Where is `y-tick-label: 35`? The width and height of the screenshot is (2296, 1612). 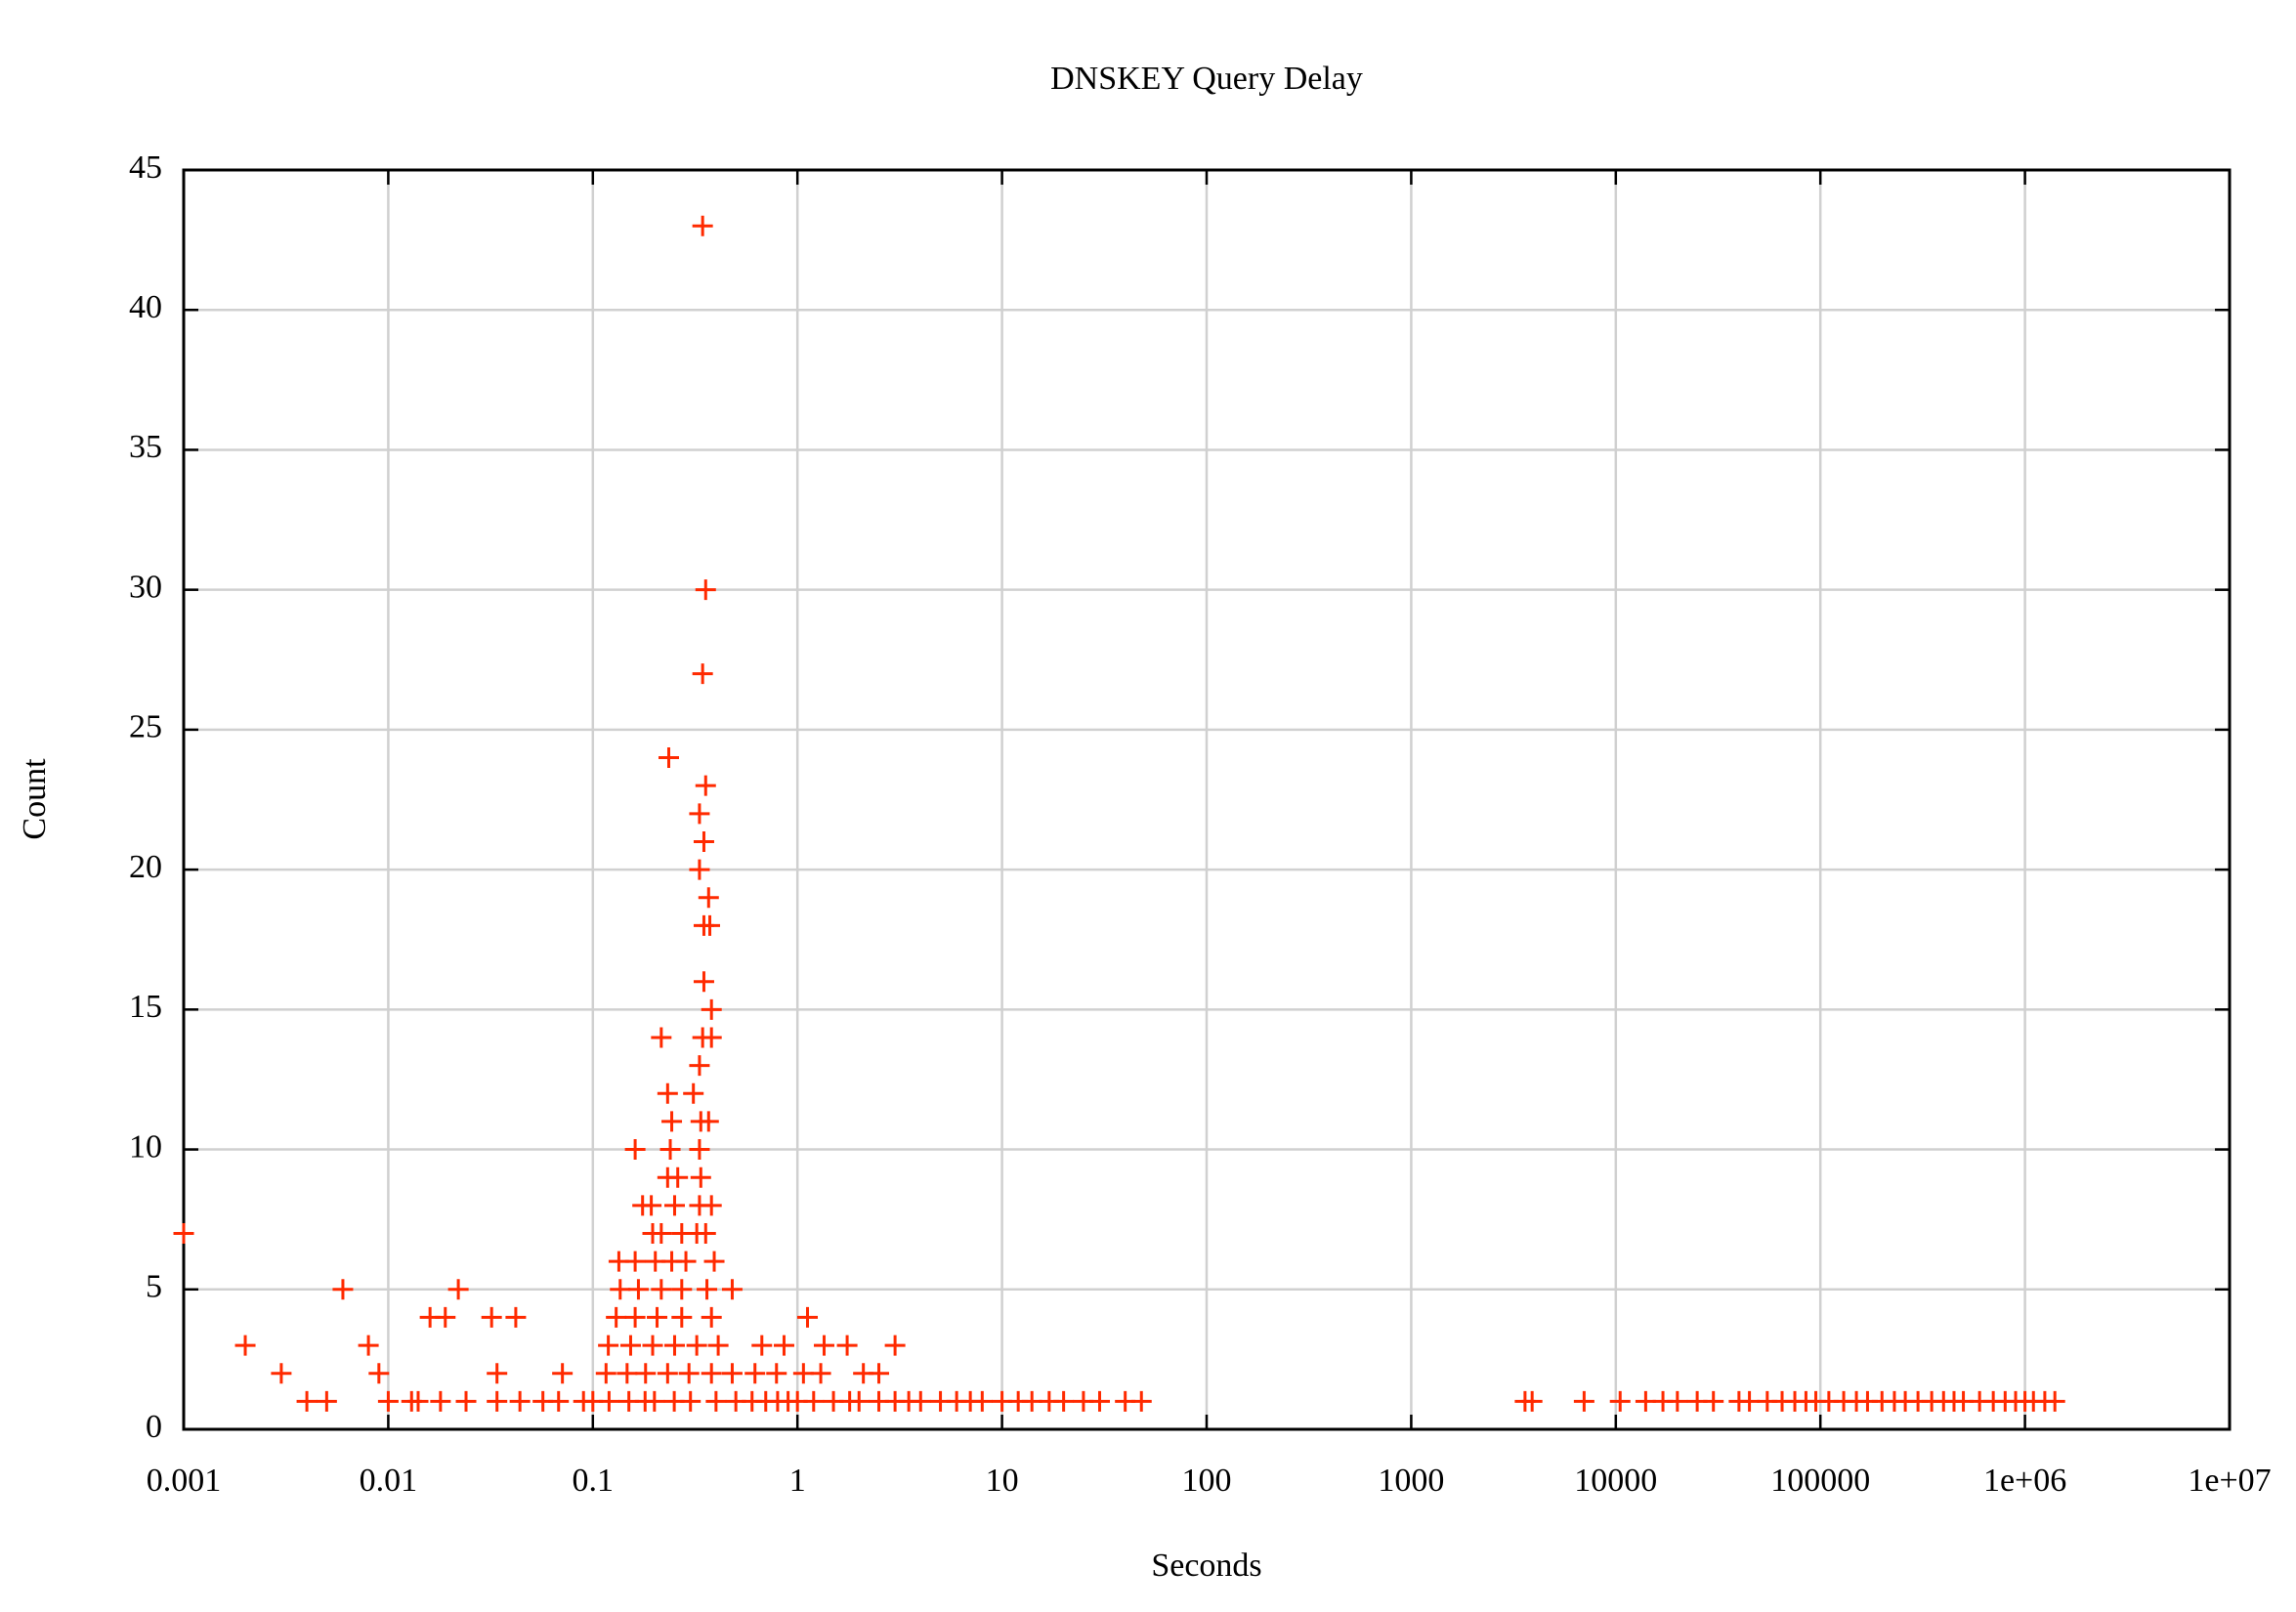
y-tick-label: 35 is located at coordinates (145, 447).